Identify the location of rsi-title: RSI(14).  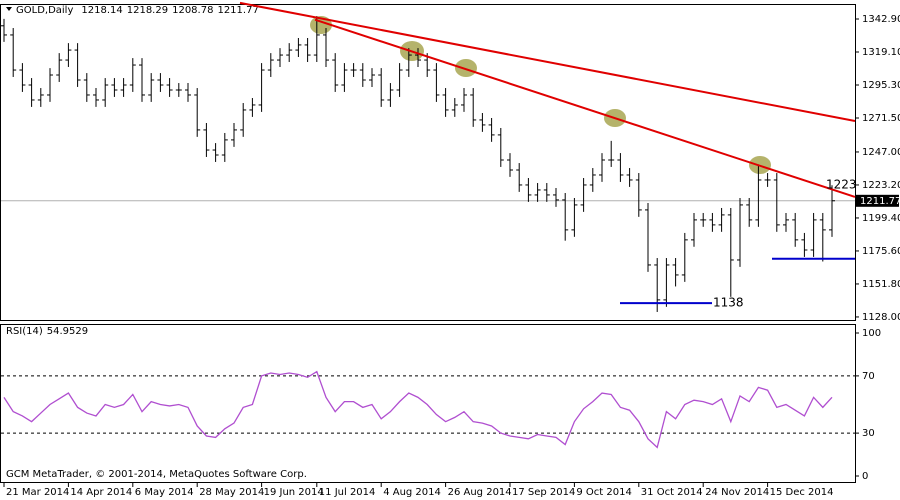
(24, 331).